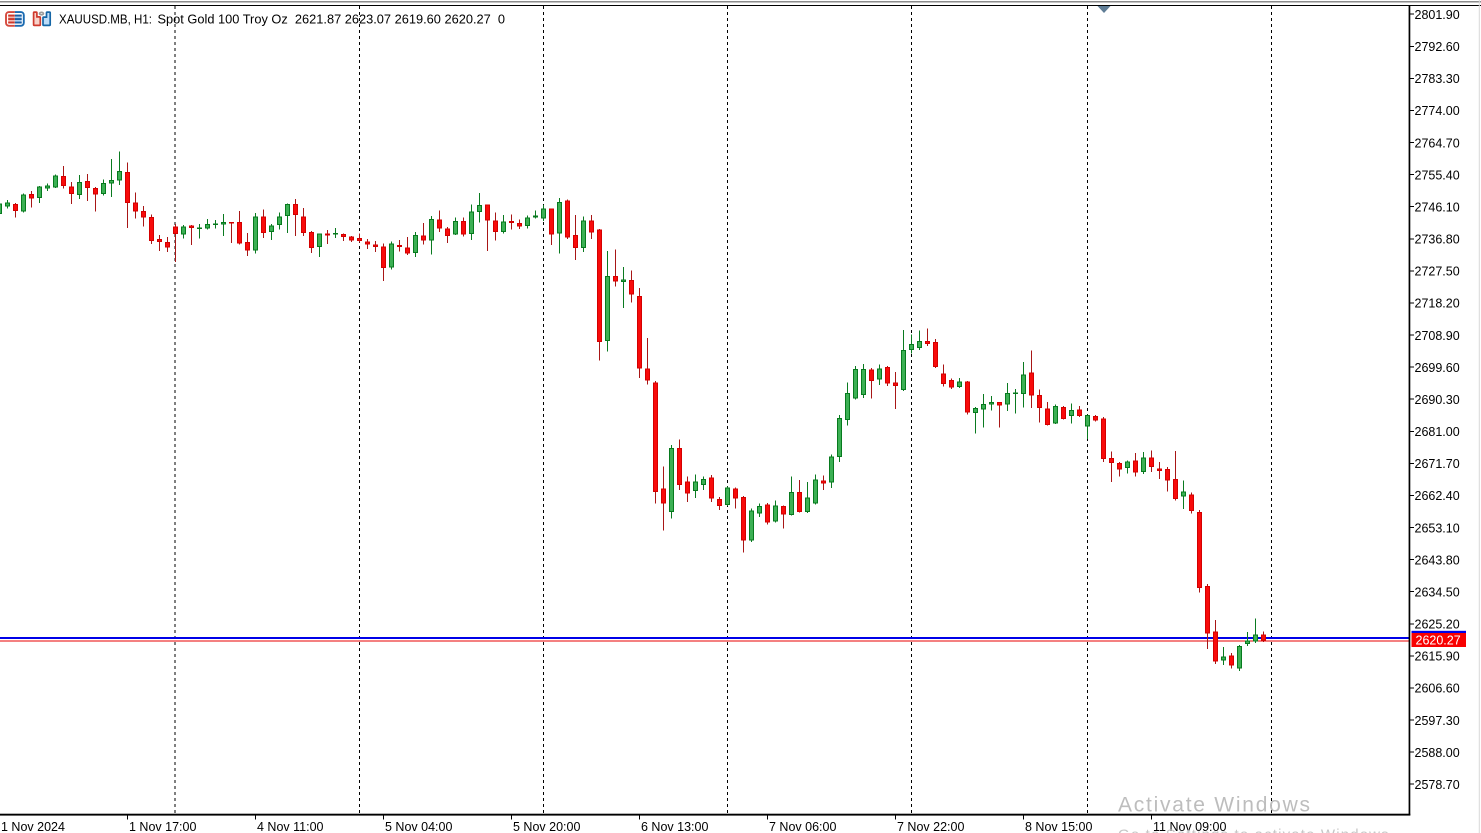 Image resolution: width=1481 pixels, height=833 pixels. What do you see at coordinates (290, 826) in the screenshot?
I see `svg-text: 4 Nov 11:00` at bounding box center [290, 826].